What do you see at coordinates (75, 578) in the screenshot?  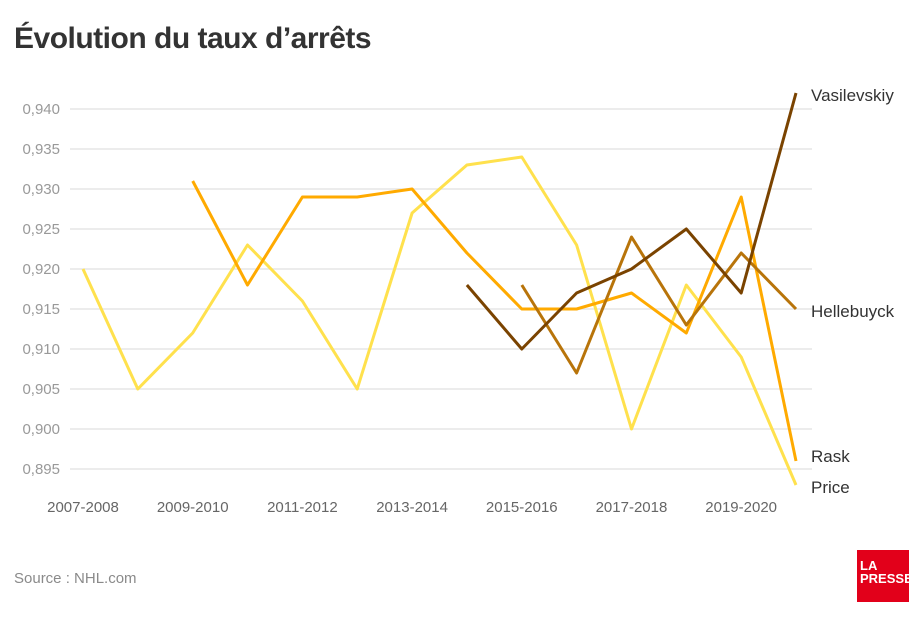 I see `source-note: Source : NHL.com` at bounding box center [75, 578].